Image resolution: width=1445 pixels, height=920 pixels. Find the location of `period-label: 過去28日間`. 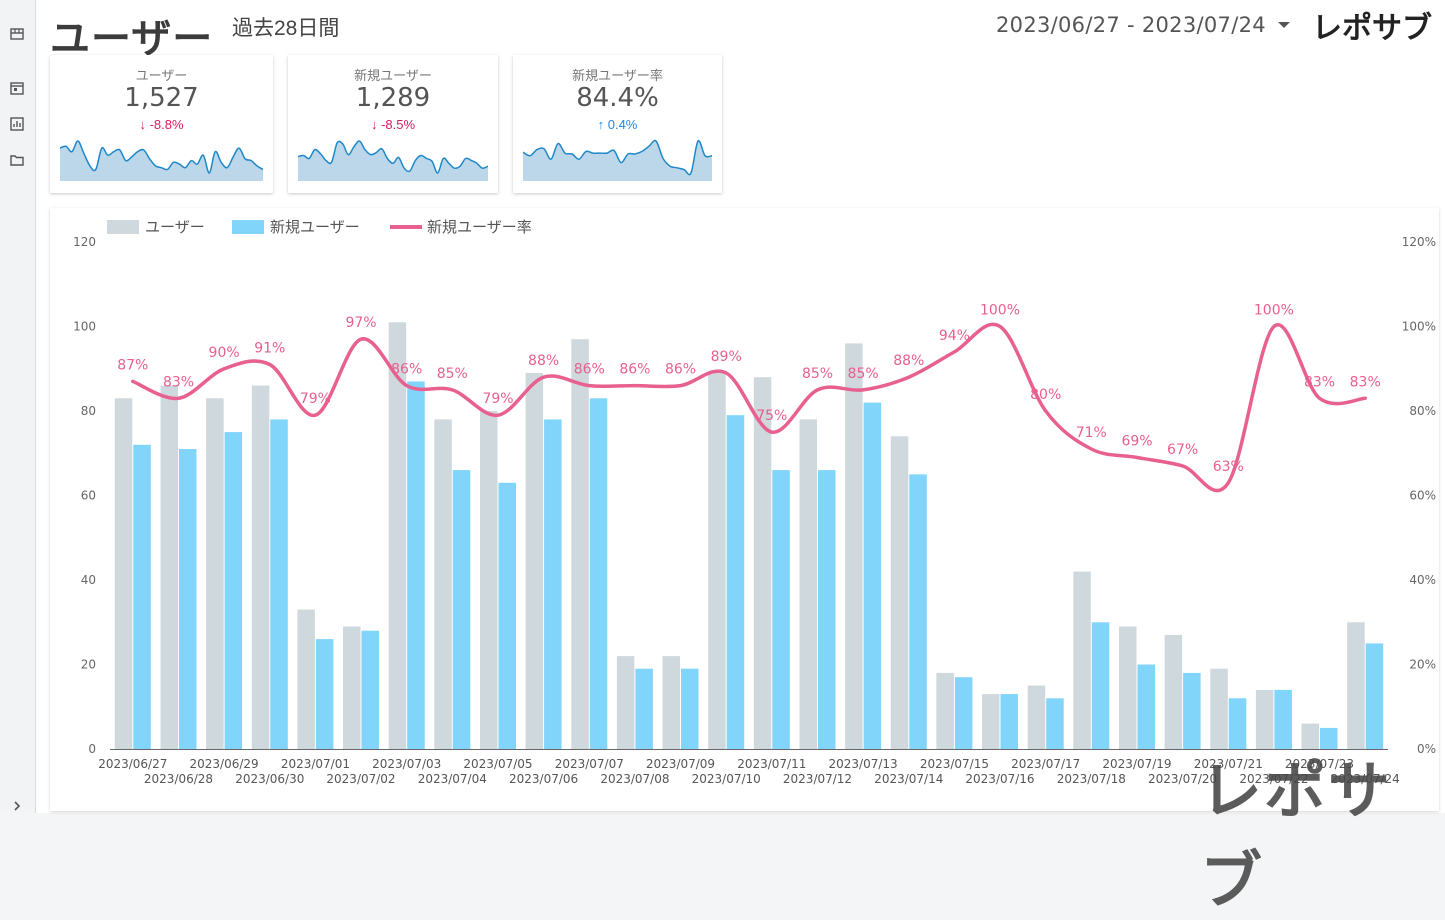

period-label: 過去28日間 is located at coordinates (286, 28).